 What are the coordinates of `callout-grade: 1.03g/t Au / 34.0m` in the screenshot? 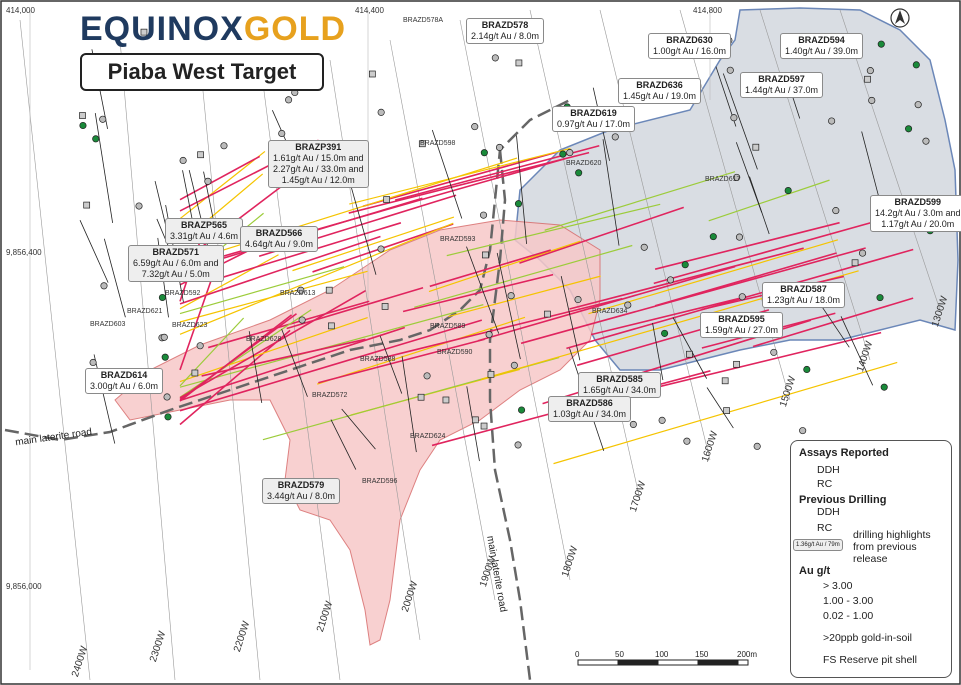 It's located at (590, 414).